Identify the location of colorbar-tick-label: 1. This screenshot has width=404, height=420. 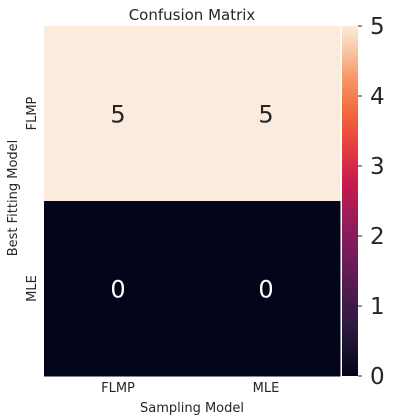
(377, 307).